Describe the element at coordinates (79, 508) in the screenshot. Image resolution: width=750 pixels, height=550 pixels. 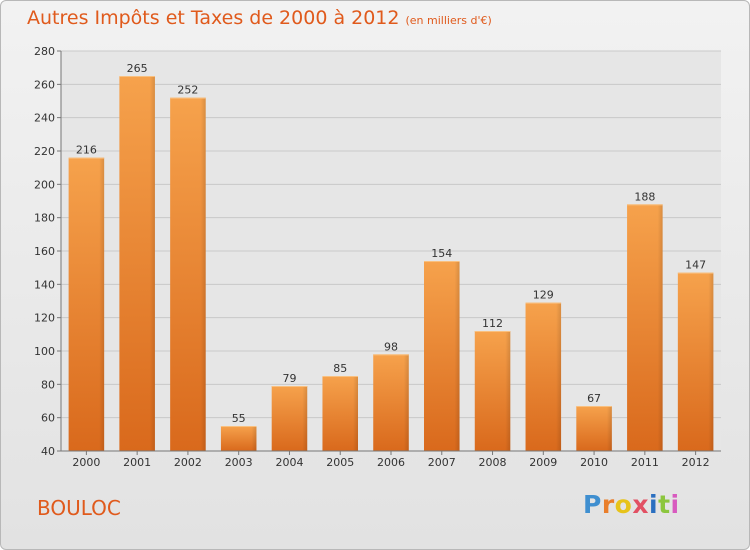
I see `town-name: BOULOC` at that location.